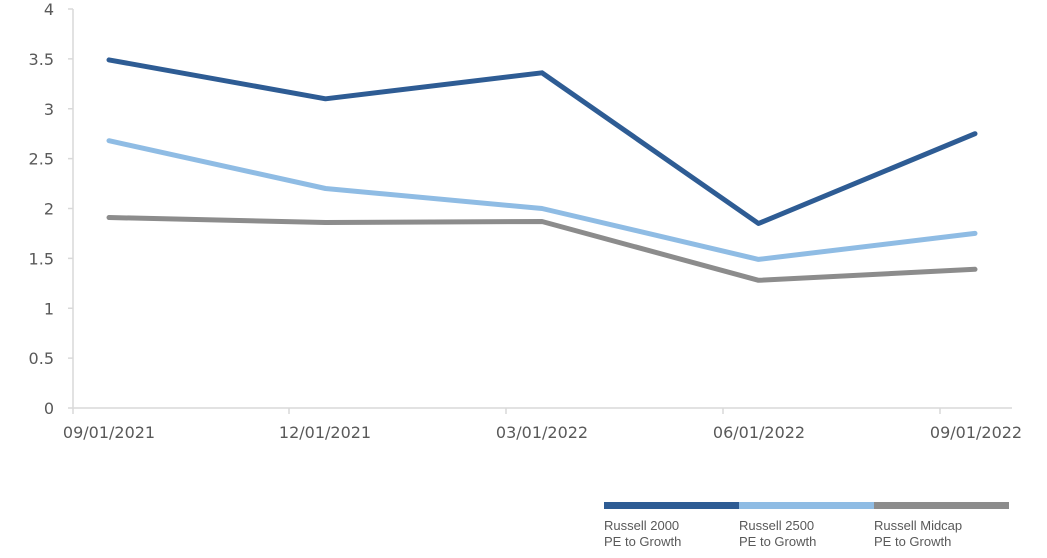 This screenshot has height=558, width=1047. Describe the element at coordinates (542, 432) in the screenshot. I see `x-tick-label: 03/01/2022` at that location.